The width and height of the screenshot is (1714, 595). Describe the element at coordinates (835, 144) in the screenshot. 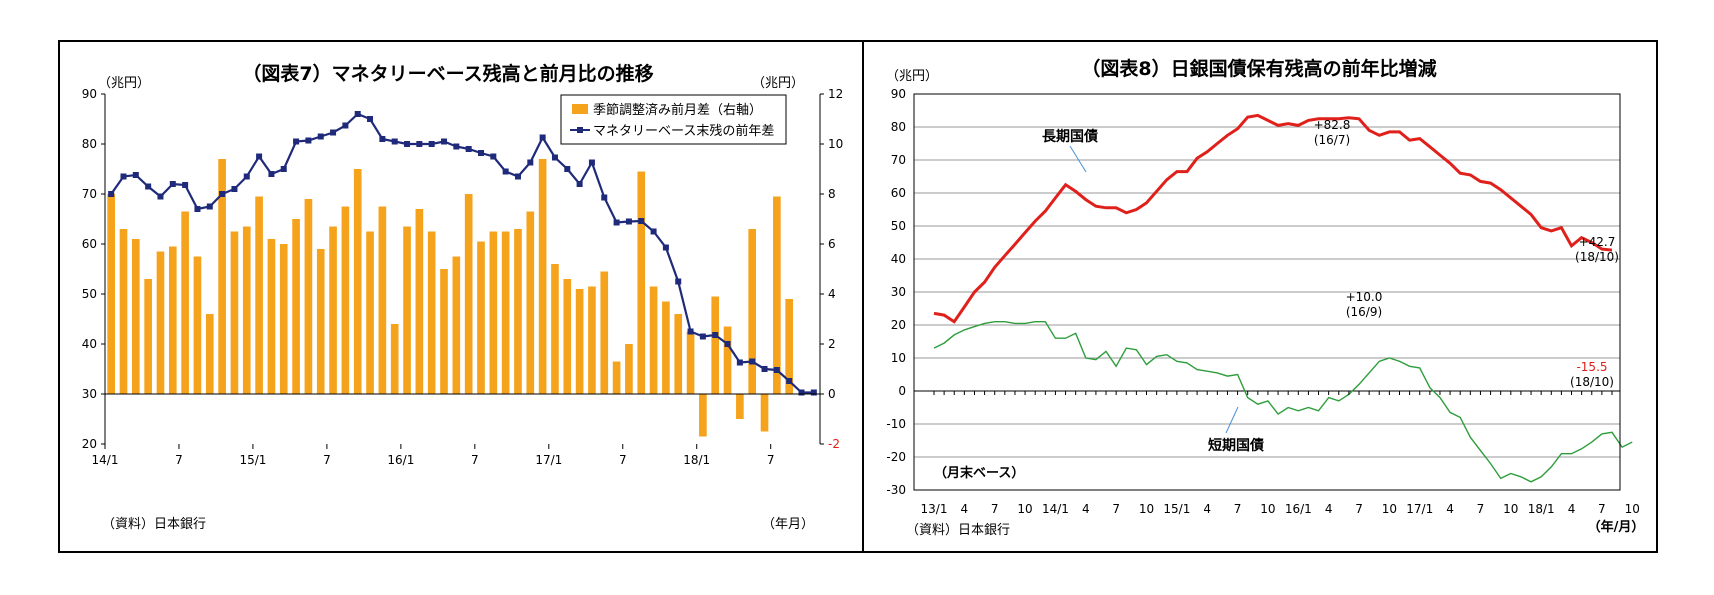

I see `y-right-tick-label: 10` at that location.